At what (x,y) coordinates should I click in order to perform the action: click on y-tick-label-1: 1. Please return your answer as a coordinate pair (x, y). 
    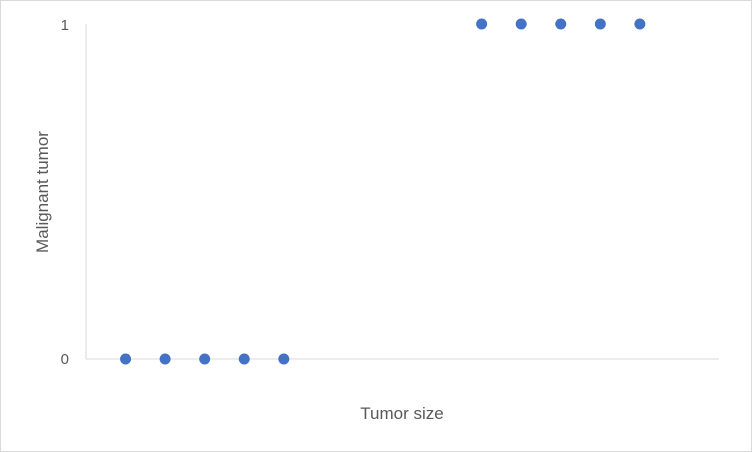
    Looking at the image, I should click on (65, 25).